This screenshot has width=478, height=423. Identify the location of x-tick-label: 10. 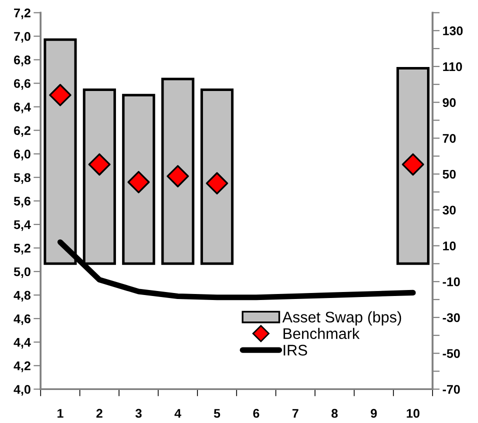
(413, 413).